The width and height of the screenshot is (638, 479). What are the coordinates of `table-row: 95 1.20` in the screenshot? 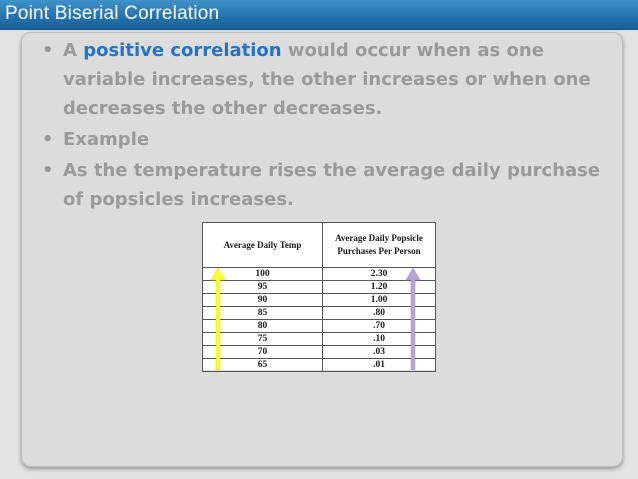 It's located at (319, 287).